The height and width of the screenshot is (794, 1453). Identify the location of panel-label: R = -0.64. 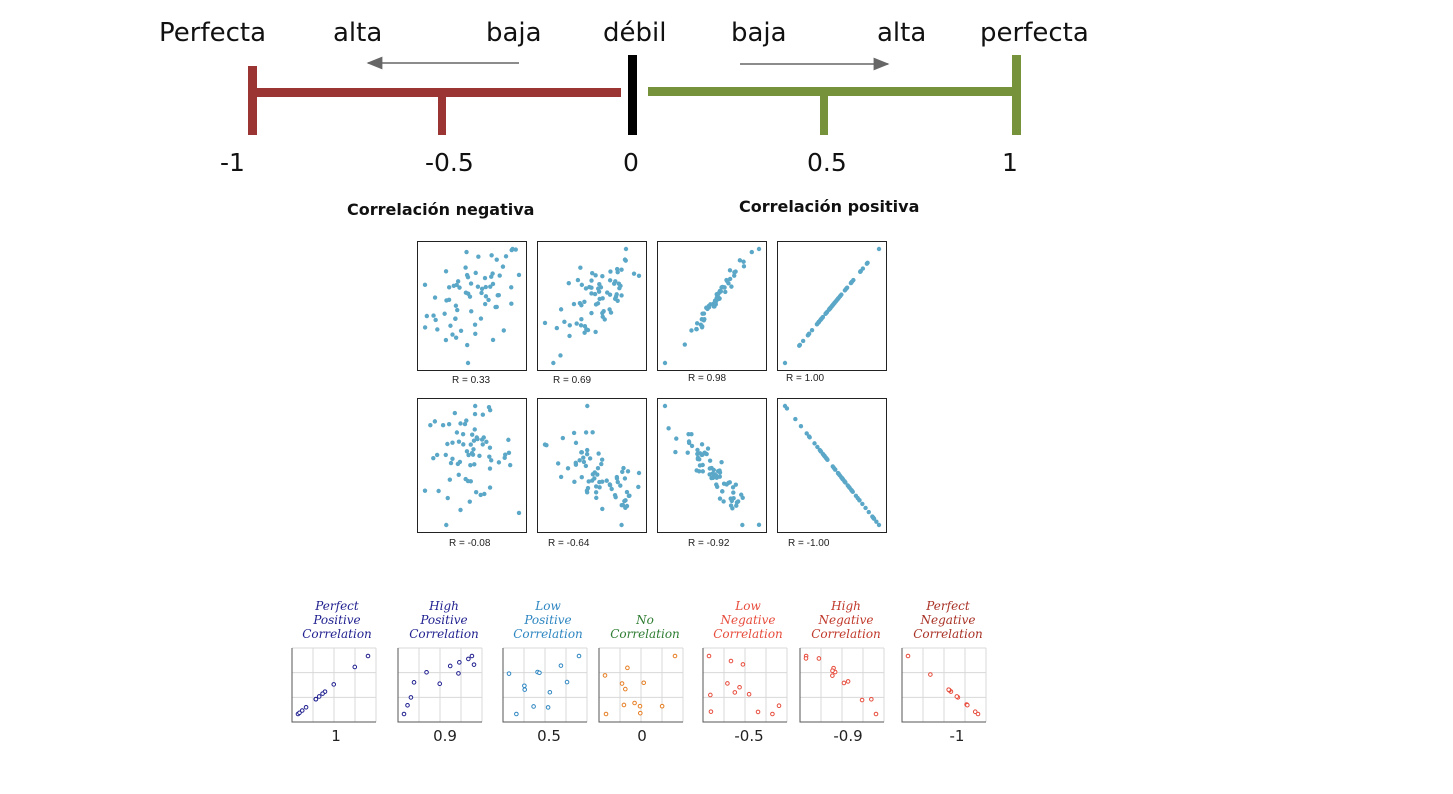
(569, 543).